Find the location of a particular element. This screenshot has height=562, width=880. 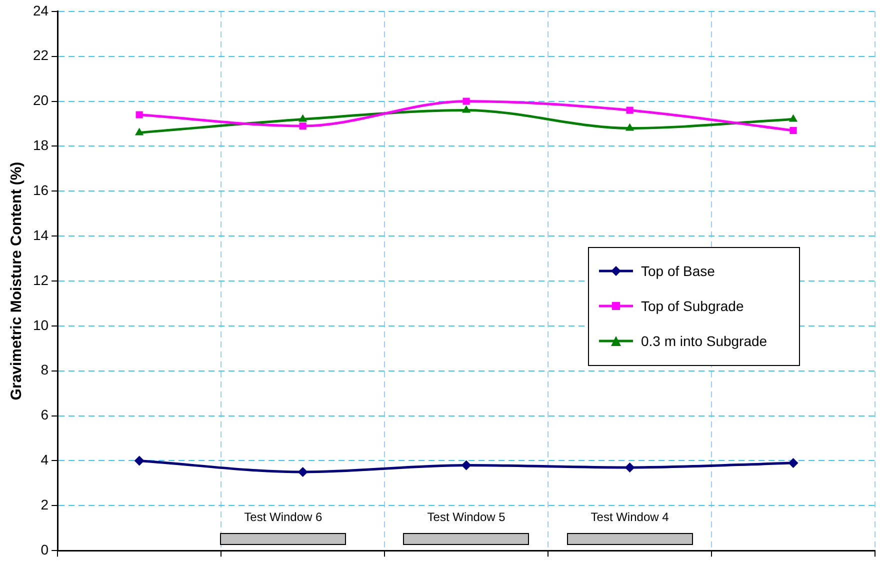

annotation: Test Window 5 is located at coordinates (466, 517).